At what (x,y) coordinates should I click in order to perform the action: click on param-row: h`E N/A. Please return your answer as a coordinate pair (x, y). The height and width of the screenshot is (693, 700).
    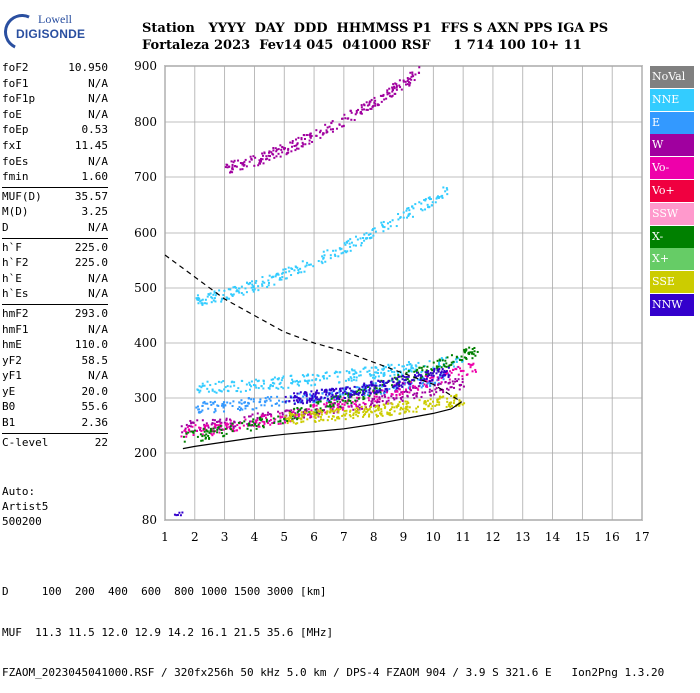
    Looking at the image, I should click on (55, 279).